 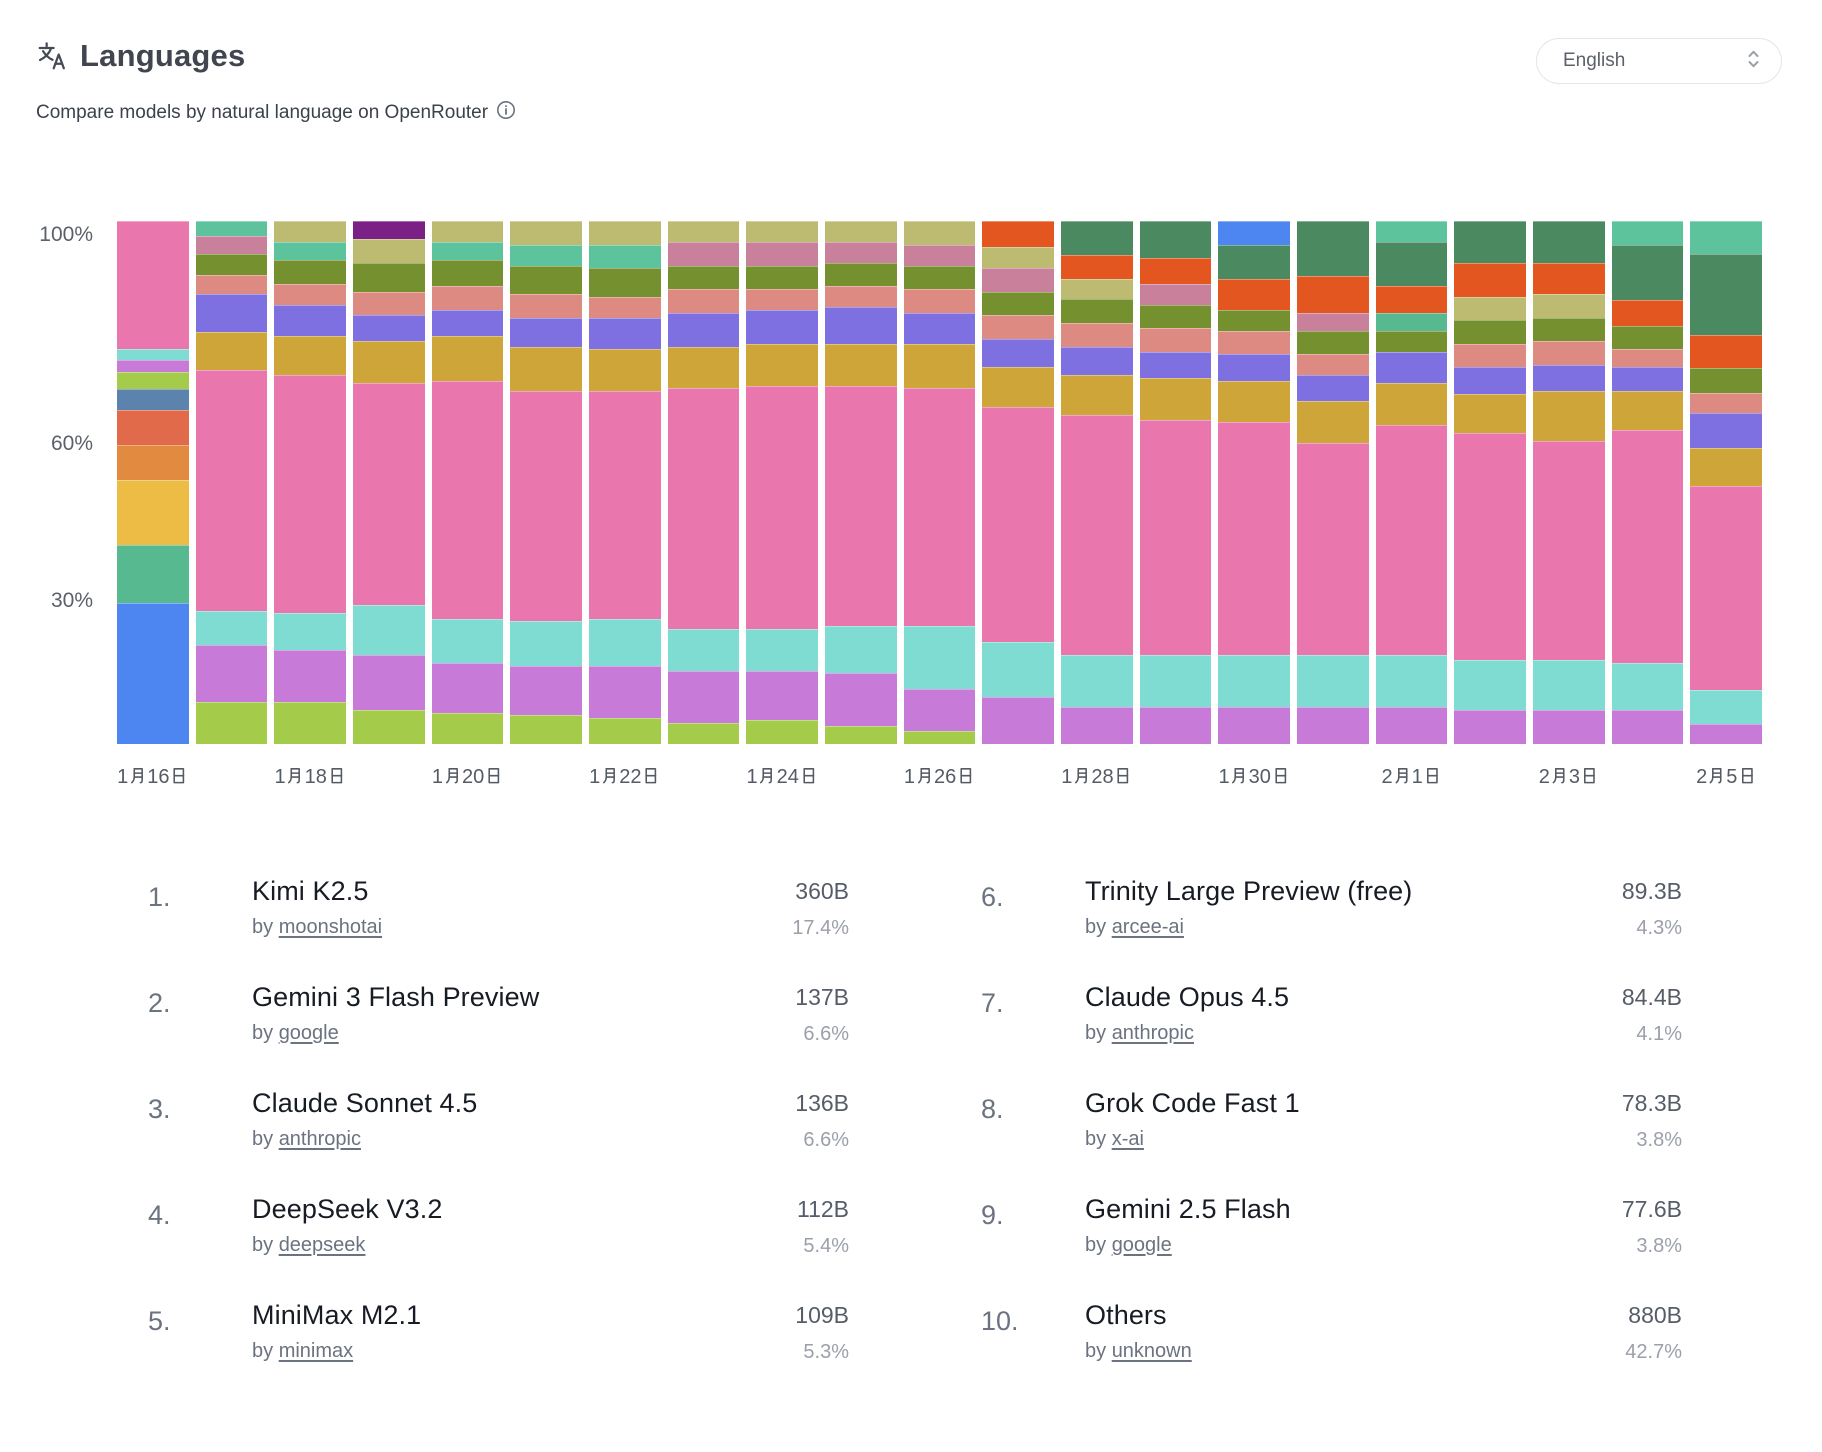 I want to click on model-name: Kimi K2.5, so click(x=310, y=891).